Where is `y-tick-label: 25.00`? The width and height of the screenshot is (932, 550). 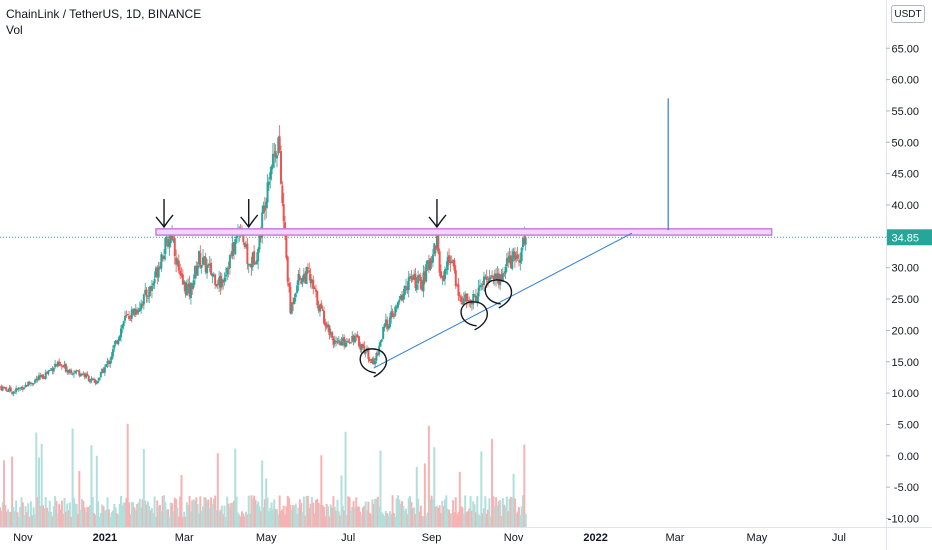
y-tick-label: 25.00 is located at coordinates (905, 300).